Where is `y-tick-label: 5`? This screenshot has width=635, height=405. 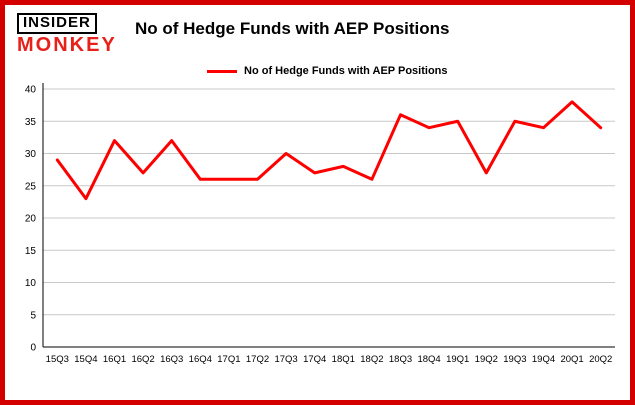
y-tick-label: 5 is located at coordinates (33, 315).